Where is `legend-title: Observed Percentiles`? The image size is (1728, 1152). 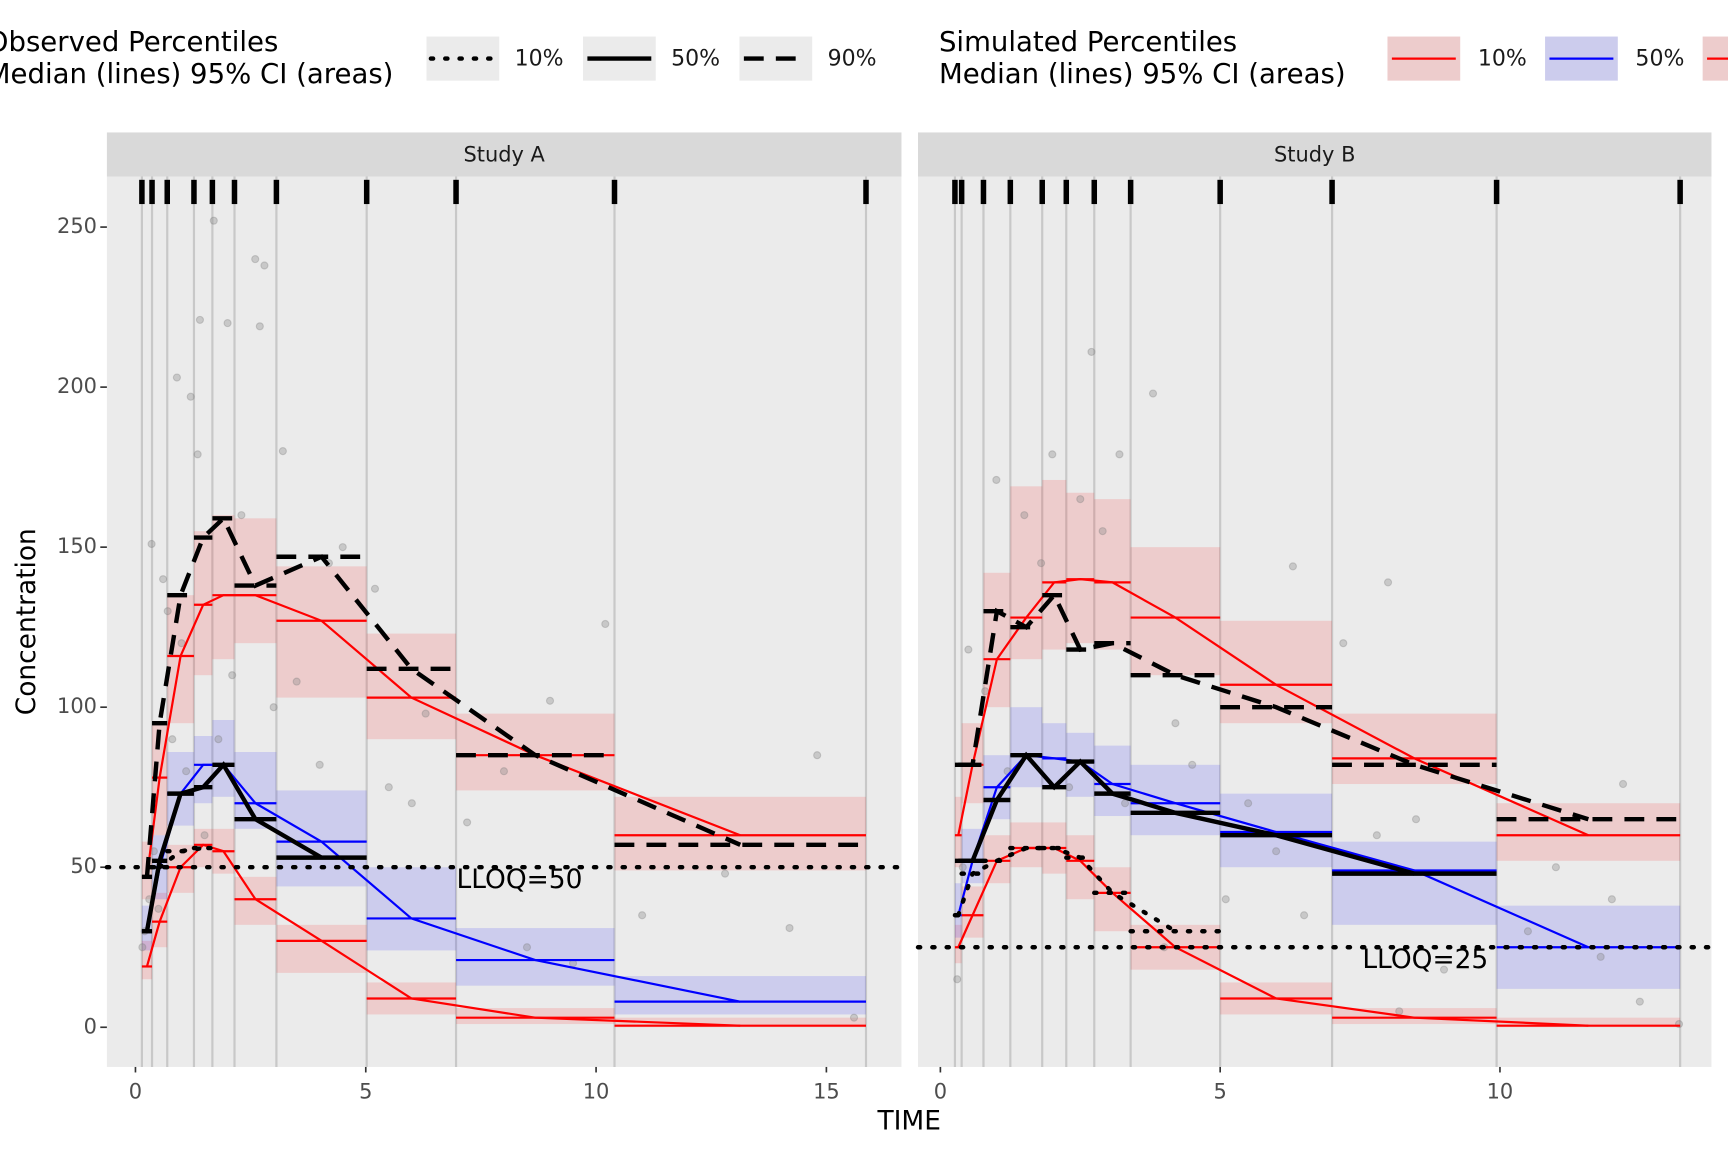
legend-title: Observed Percentiles is located at coordinates (139, 42).